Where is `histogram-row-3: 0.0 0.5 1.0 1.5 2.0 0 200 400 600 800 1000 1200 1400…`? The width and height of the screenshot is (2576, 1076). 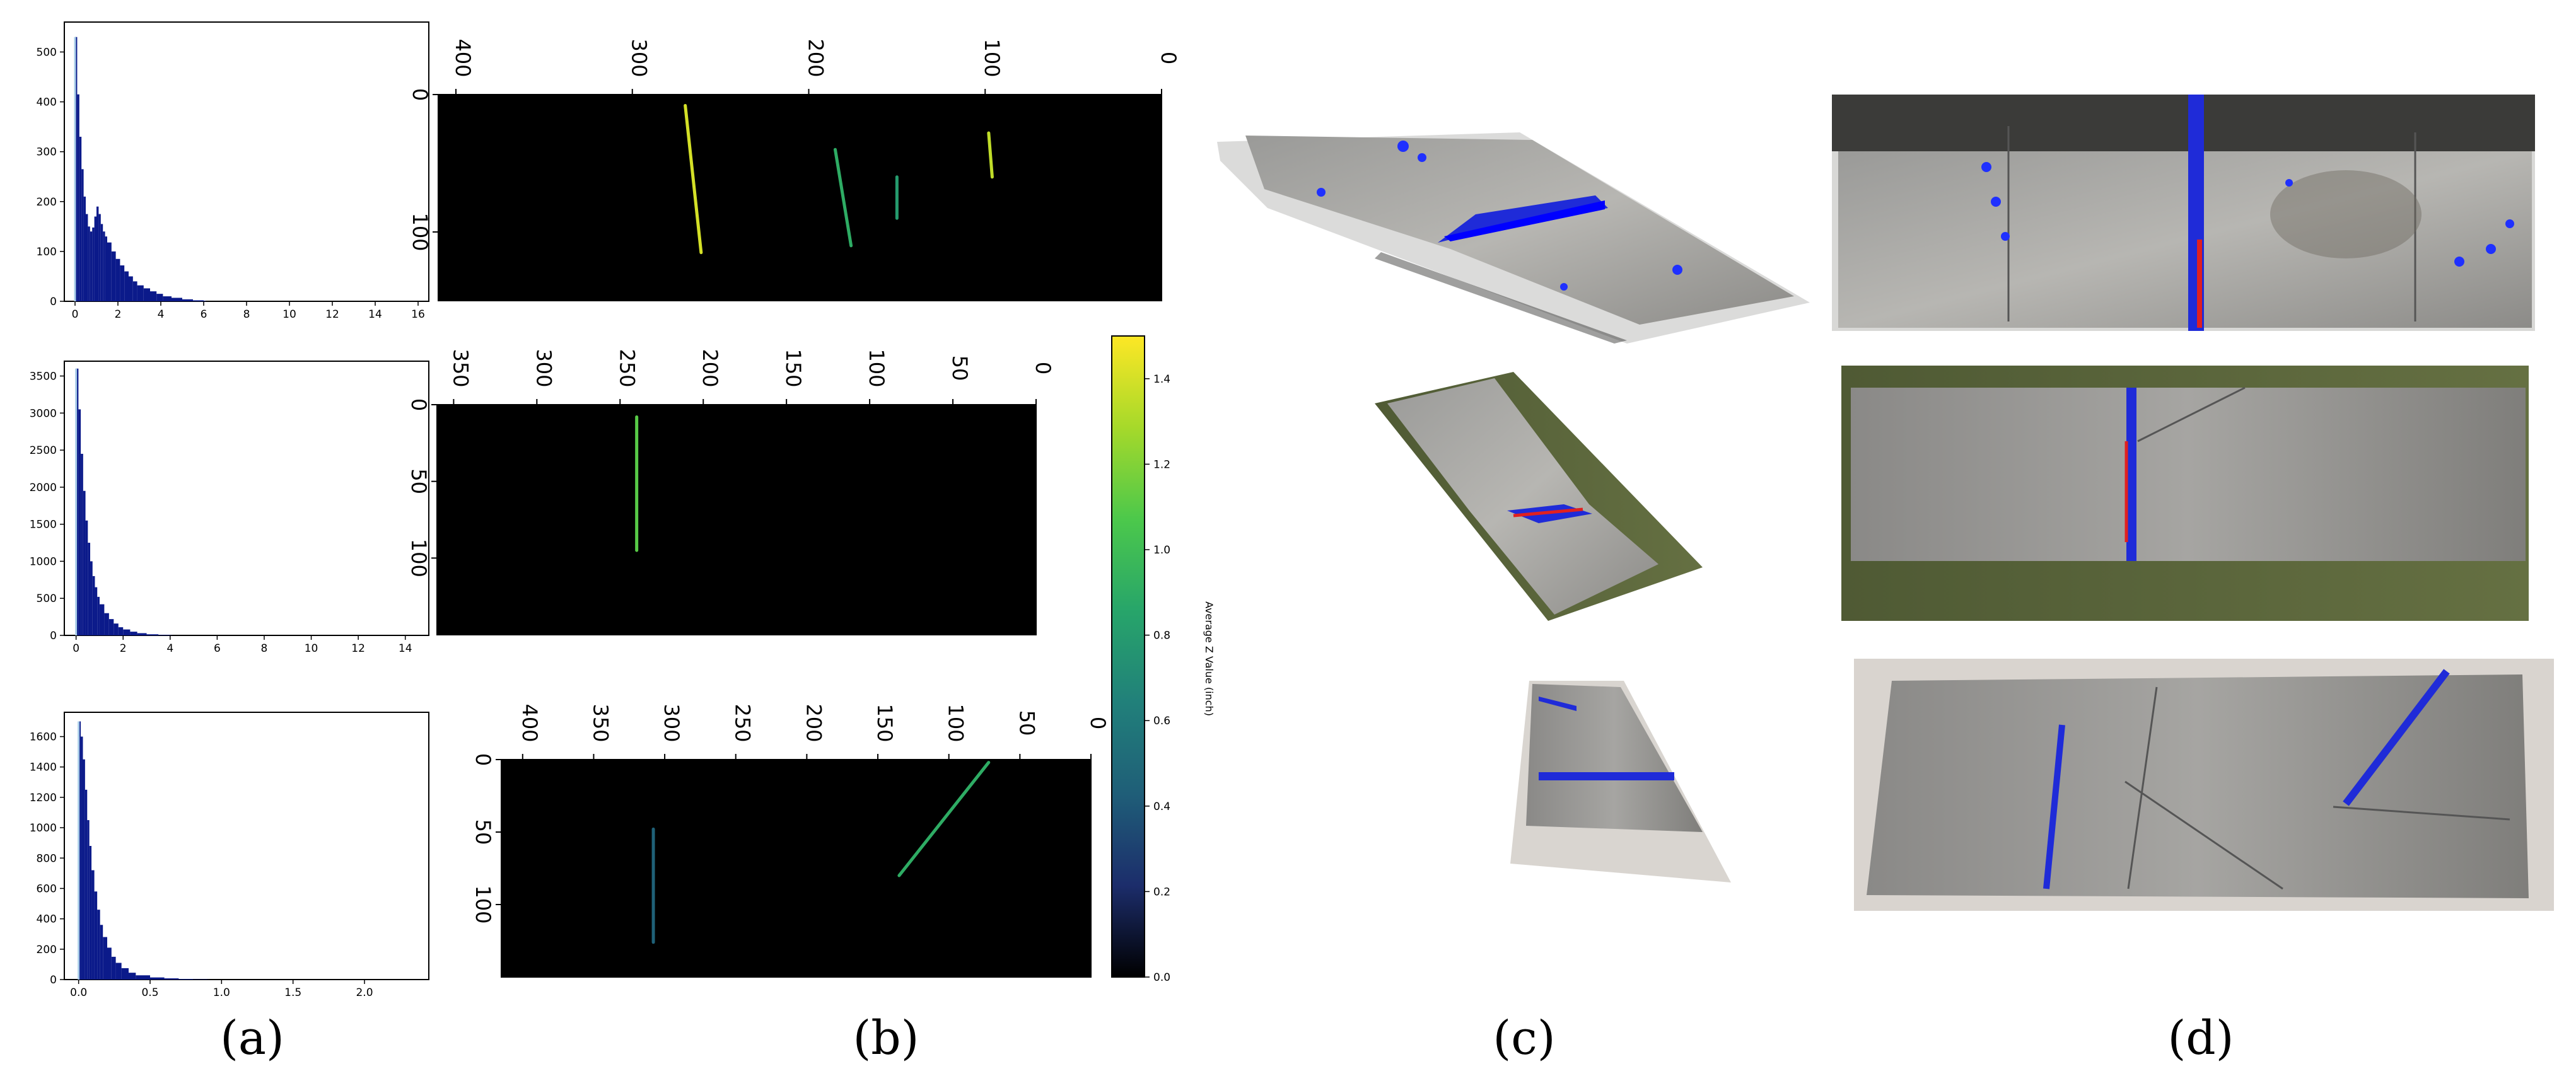
histogram-row-3: 0.0 0.5 1.0 1.5 2.0 0 200 400 600 800 1000 1200 1400… is located at coordinates (230, 855).